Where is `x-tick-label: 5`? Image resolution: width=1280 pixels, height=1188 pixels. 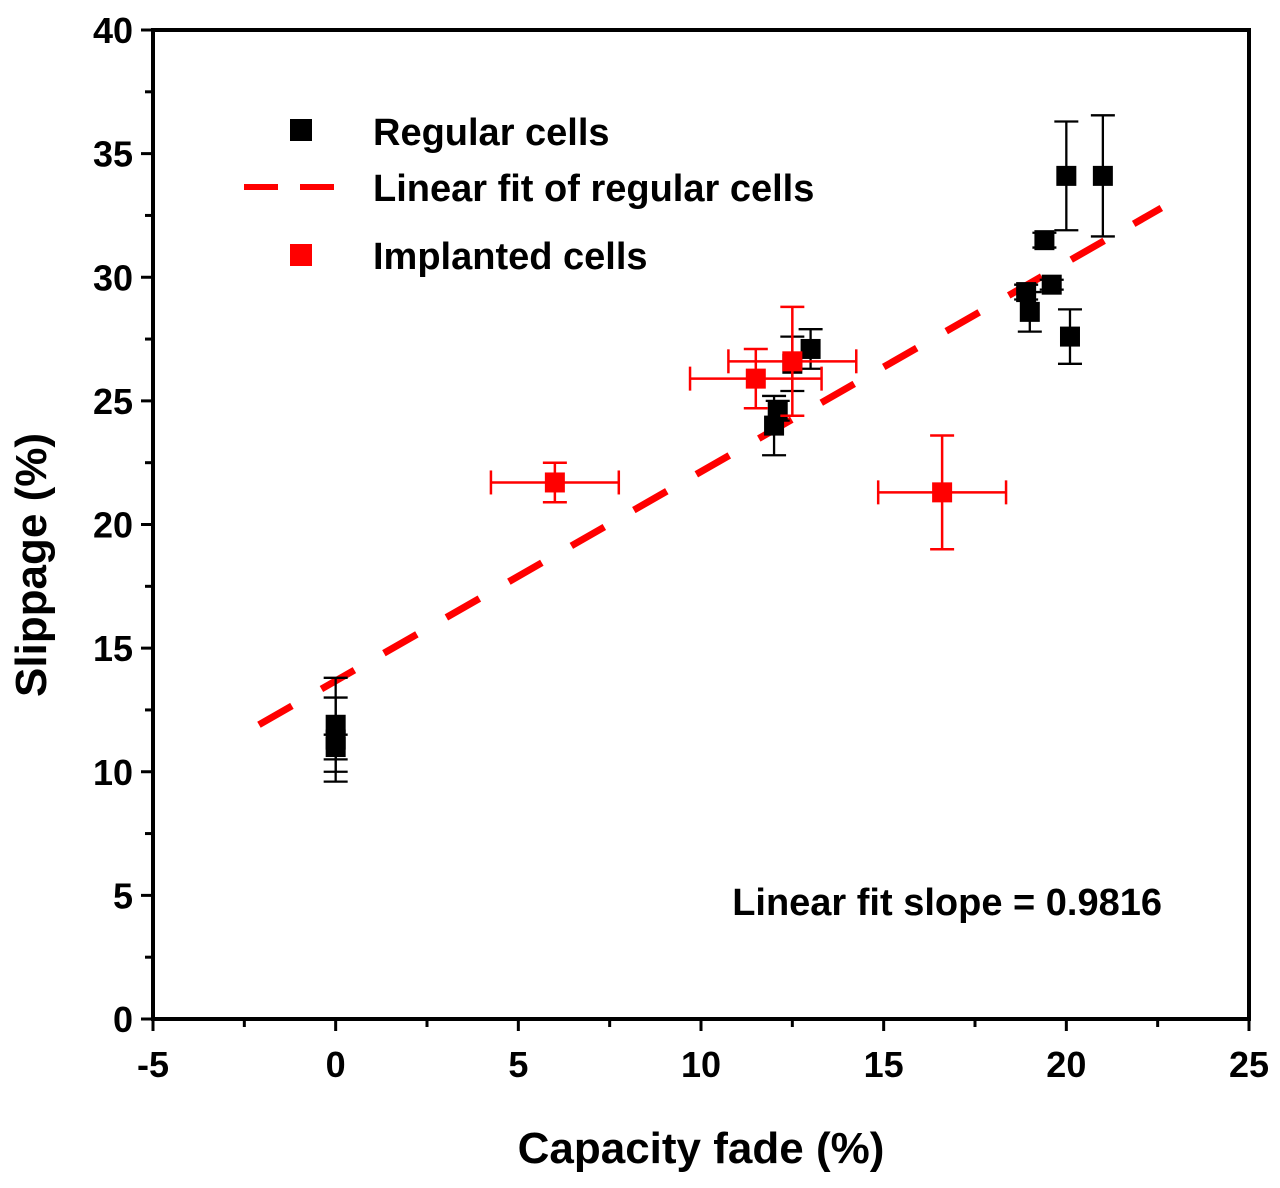
x-tick-label: 5 is located at coordinates (518, 1064).